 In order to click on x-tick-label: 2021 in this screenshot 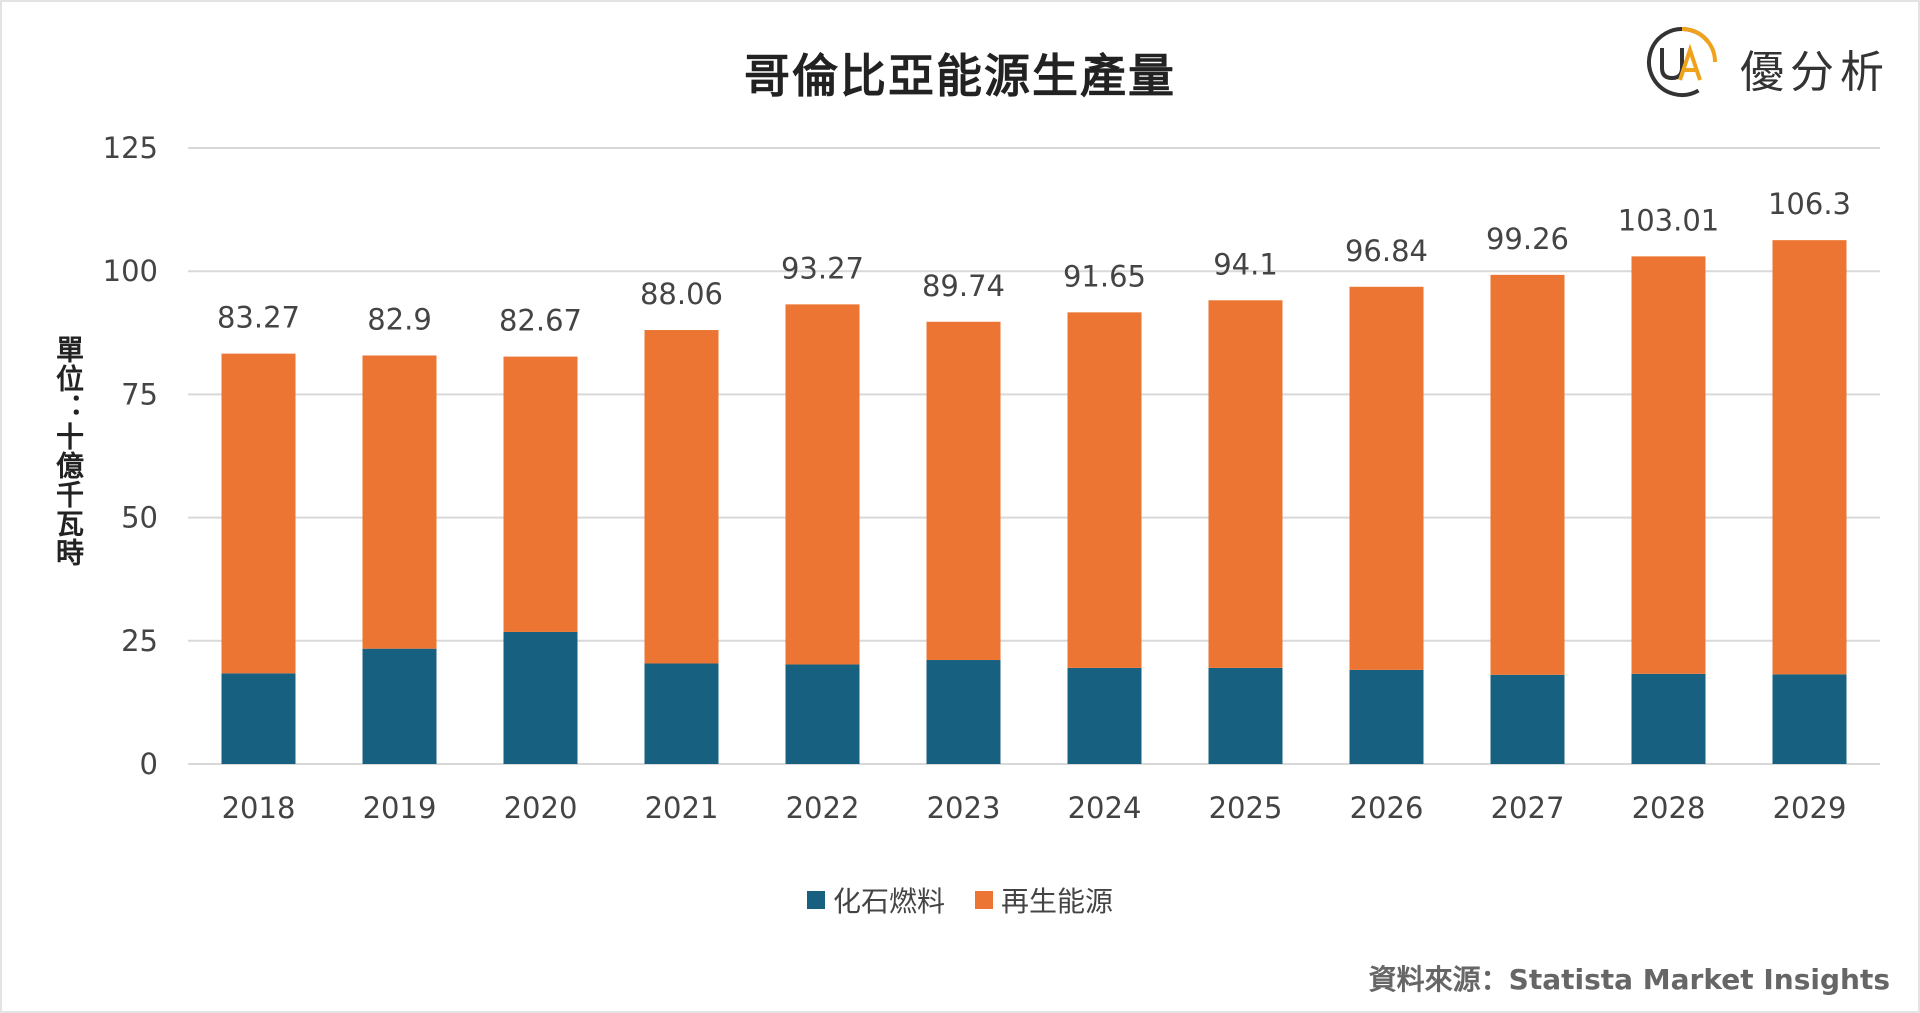, I will do `click(682, 808)`.